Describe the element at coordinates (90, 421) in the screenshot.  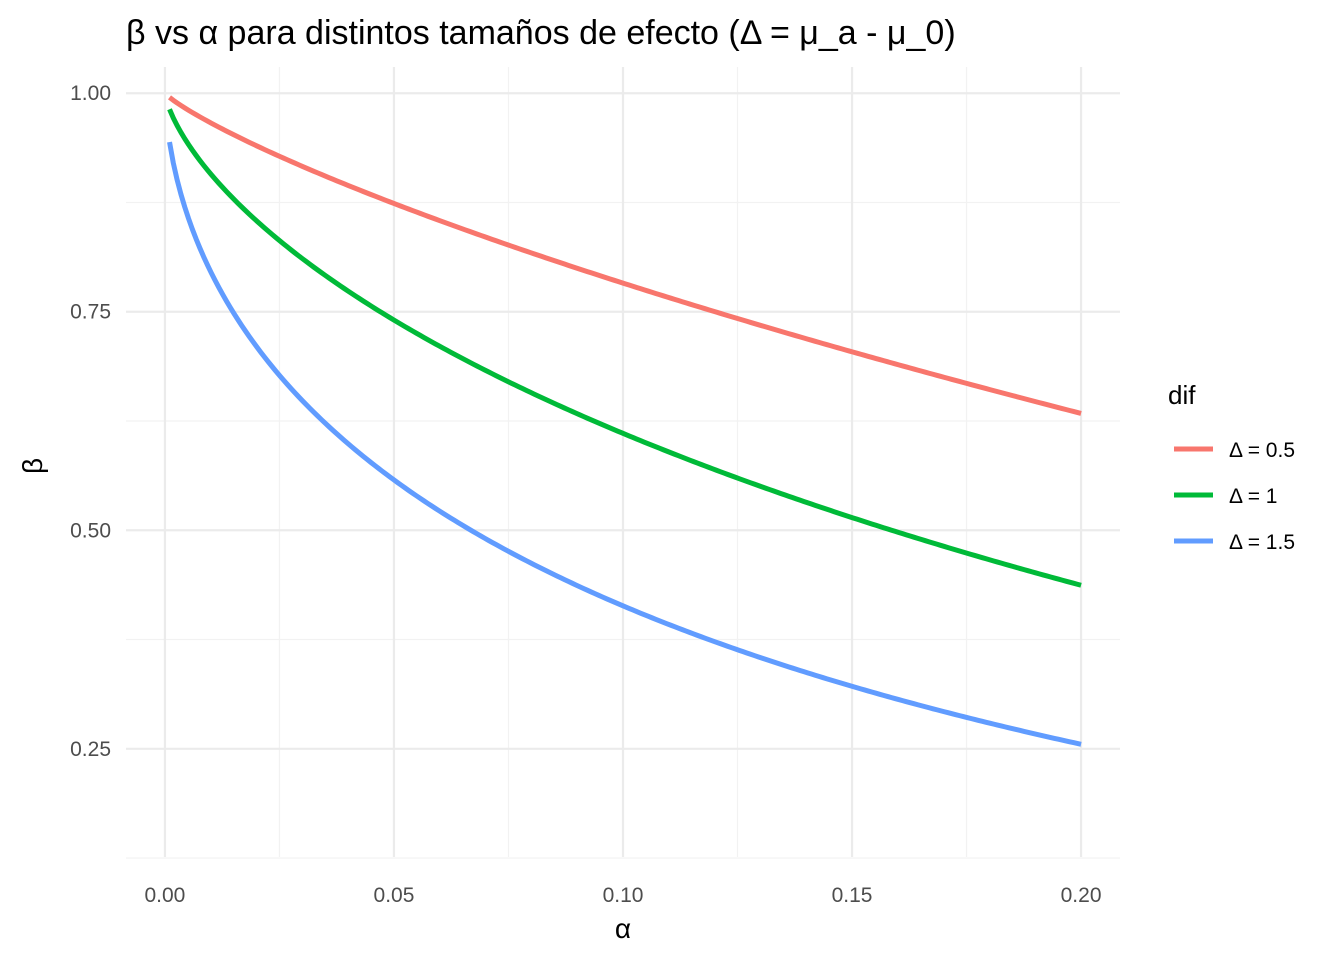
I see `y-axis-tick-labels: 0.25 0.50 0.75 1.00` at that location.